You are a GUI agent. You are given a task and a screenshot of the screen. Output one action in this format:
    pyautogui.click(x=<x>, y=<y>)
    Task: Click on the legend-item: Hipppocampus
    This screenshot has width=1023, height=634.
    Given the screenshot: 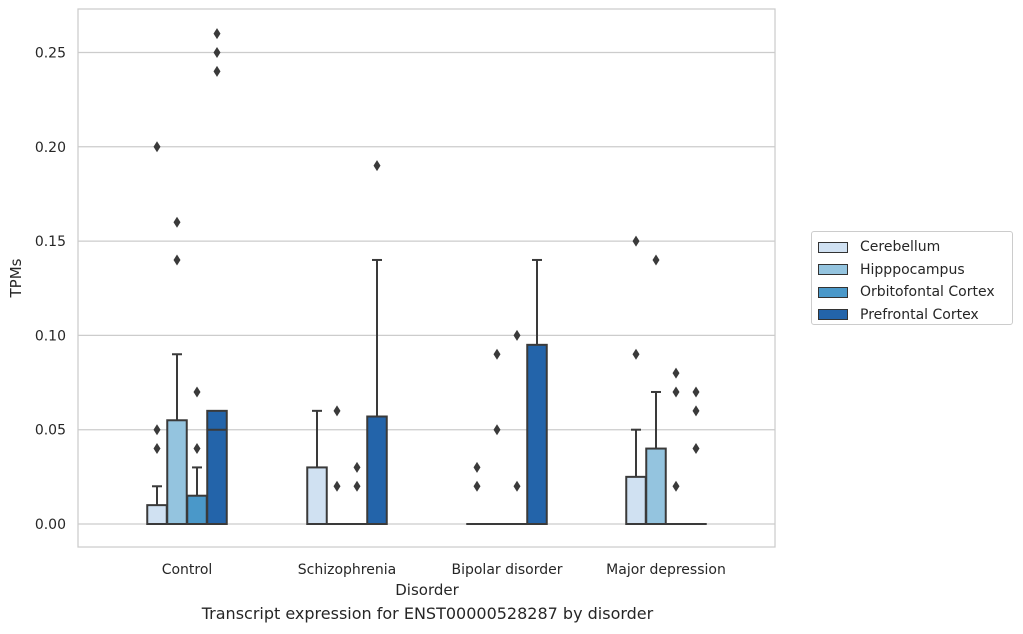 What is the action you would take?
    pyautogui.click(x=915, y=270)
    